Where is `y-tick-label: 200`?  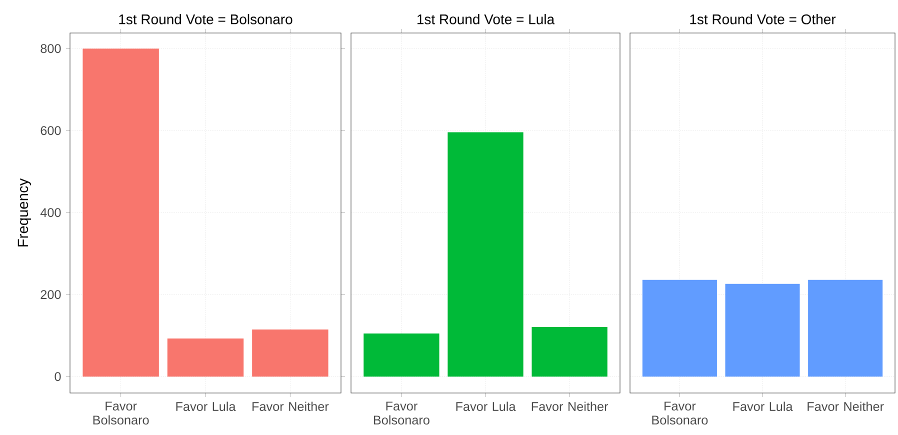 y-tick-label: 200 is located at coordinates (50, 295).